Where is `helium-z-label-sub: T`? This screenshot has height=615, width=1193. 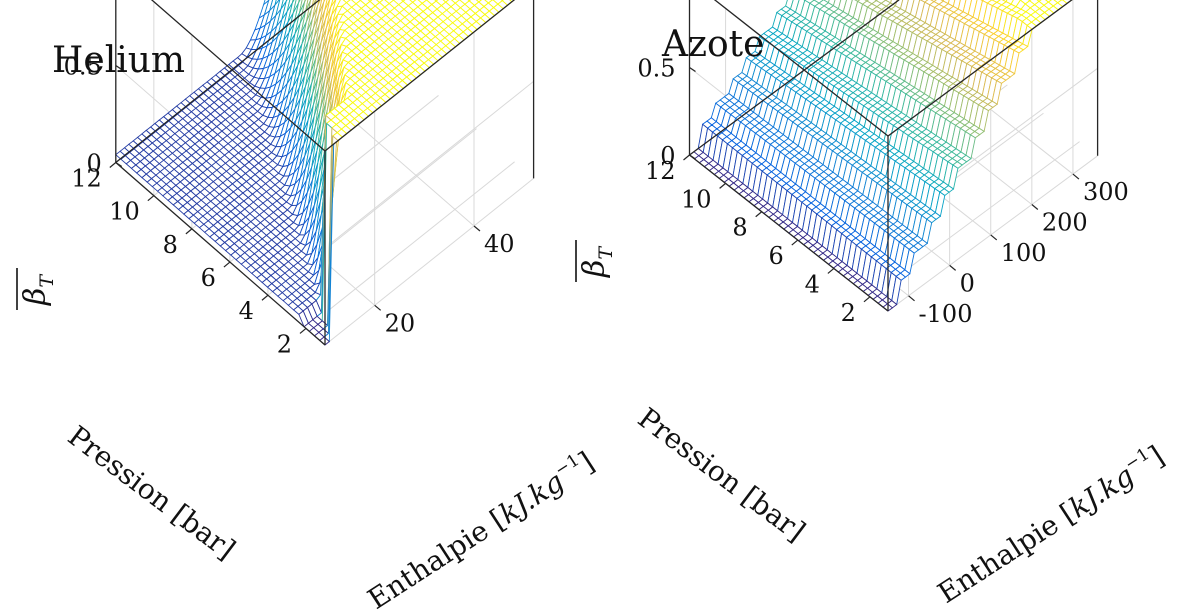
helium-z-label-sub: T is located at coordinates (47, 281).